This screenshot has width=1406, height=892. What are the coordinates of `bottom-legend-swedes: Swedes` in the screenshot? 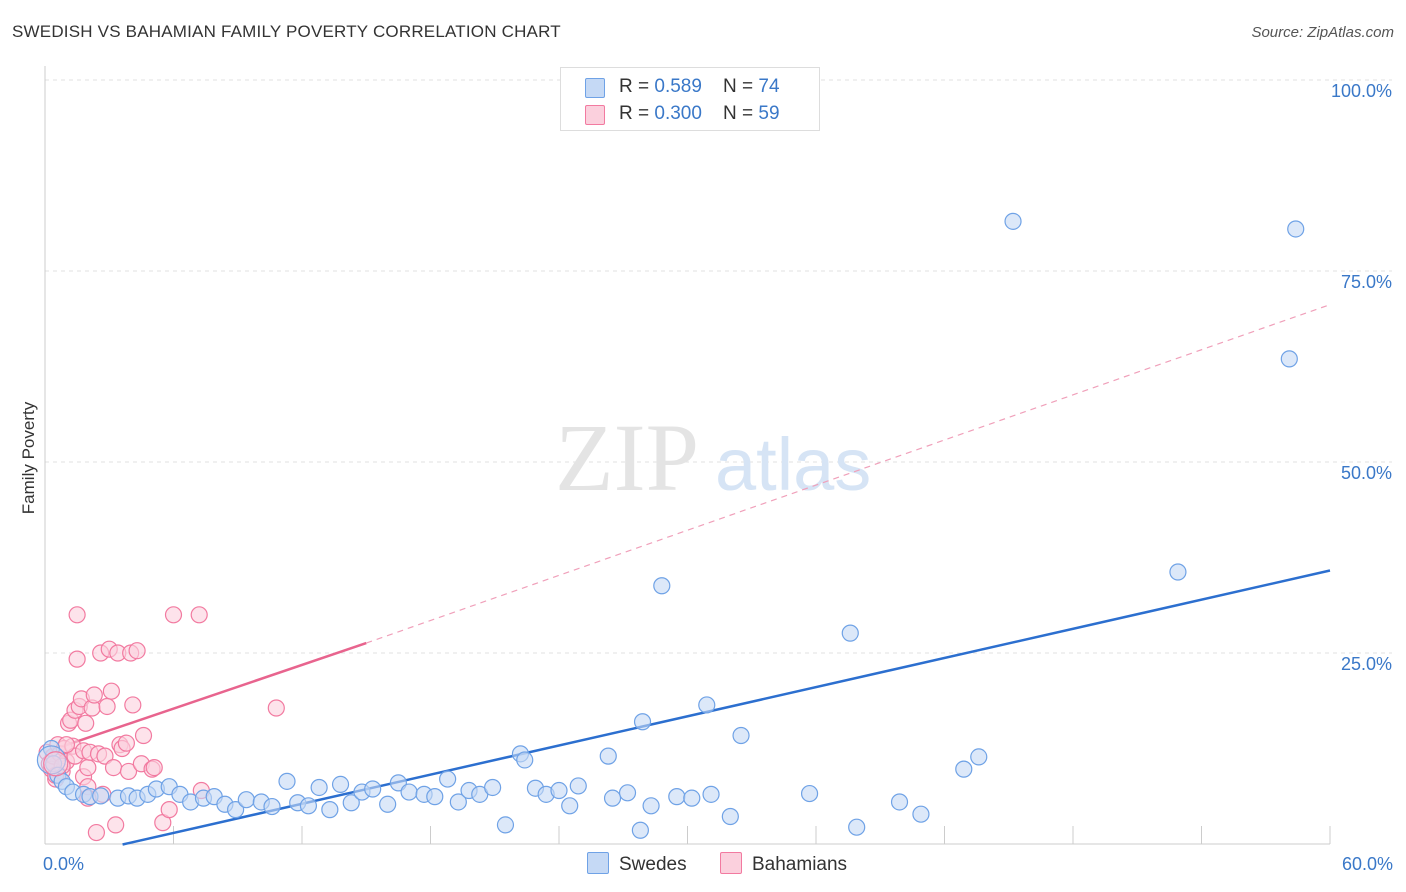 It's located at (637, 864).